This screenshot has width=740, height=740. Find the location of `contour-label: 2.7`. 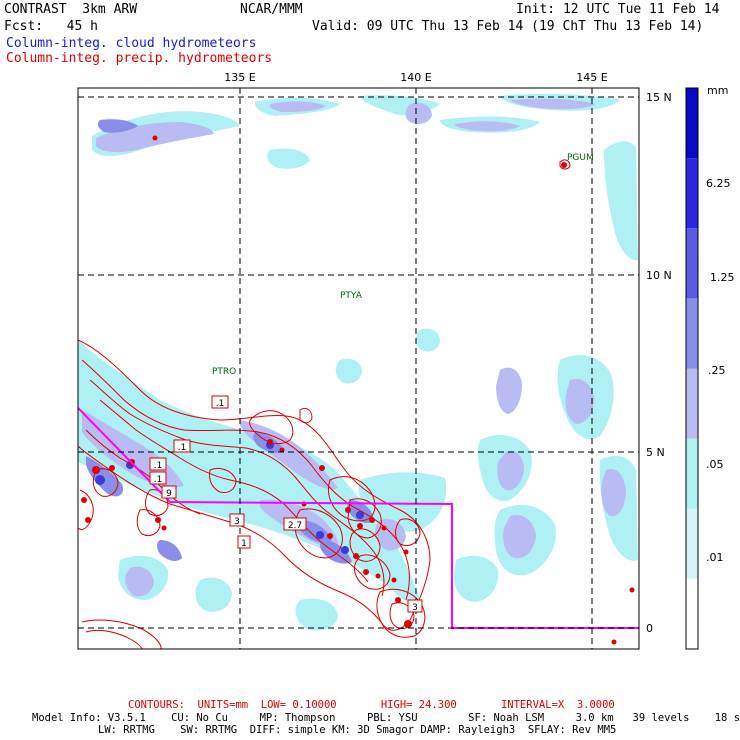

contour-label: 2.7 is located at coordinates (295, 526).